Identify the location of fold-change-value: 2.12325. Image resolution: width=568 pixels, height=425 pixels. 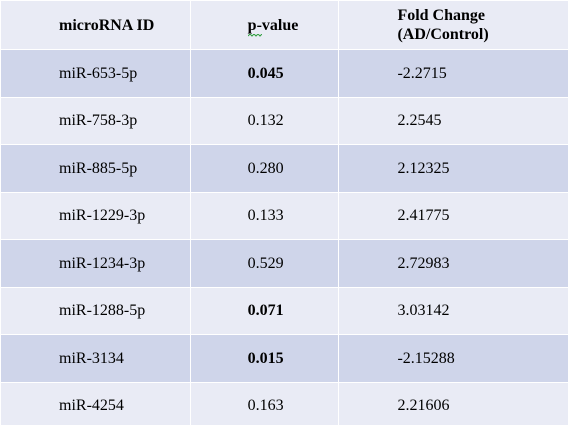
(423, 168).